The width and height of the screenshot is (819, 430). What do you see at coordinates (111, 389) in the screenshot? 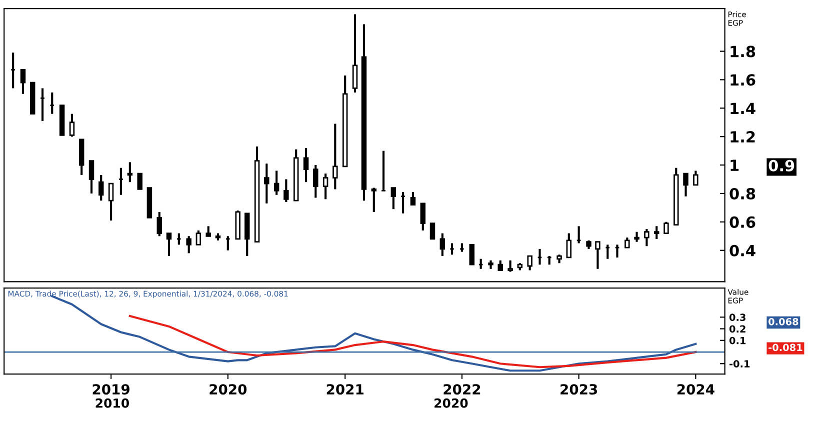
I see `x-tick-label: 2019` at bounding box center [111, 389].